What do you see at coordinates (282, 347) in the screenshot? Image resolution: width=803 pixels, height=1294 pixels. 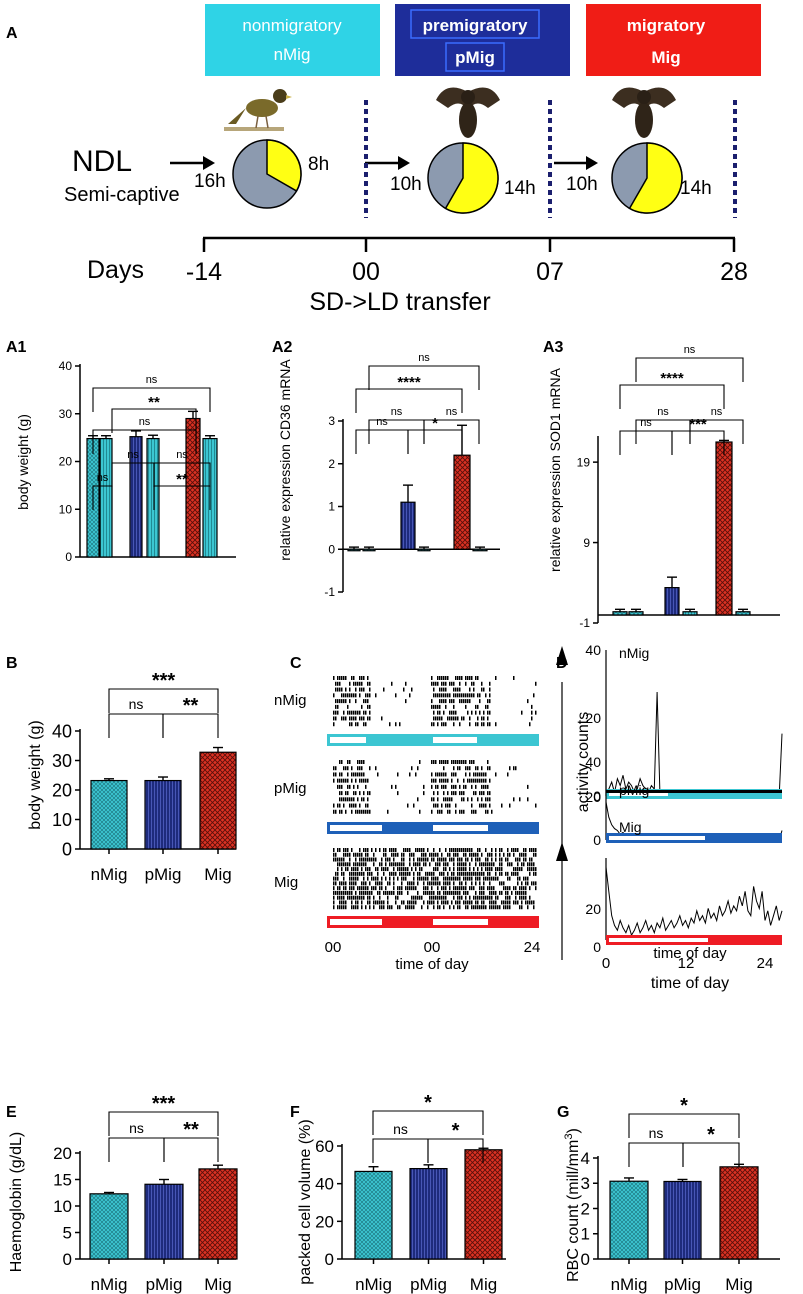 I see `panel-label: A2` at bounding box center [282, 347].